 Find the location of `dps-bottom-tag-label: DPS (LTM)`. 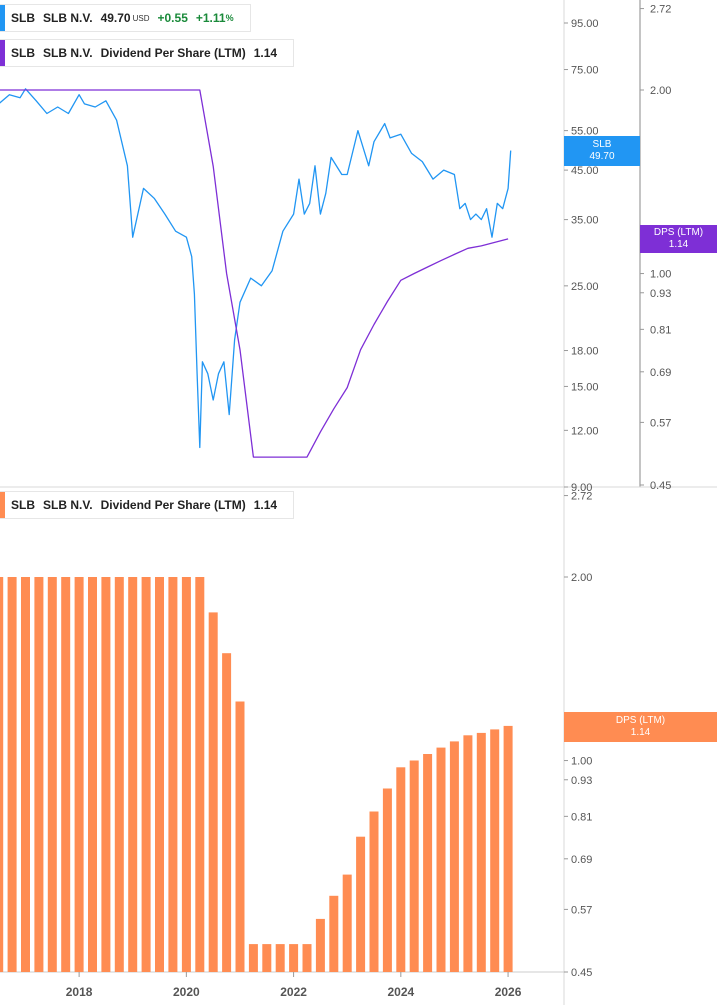

dps-bottom-tag-label: DPS (LTM) is located at coordinates (640, 720).